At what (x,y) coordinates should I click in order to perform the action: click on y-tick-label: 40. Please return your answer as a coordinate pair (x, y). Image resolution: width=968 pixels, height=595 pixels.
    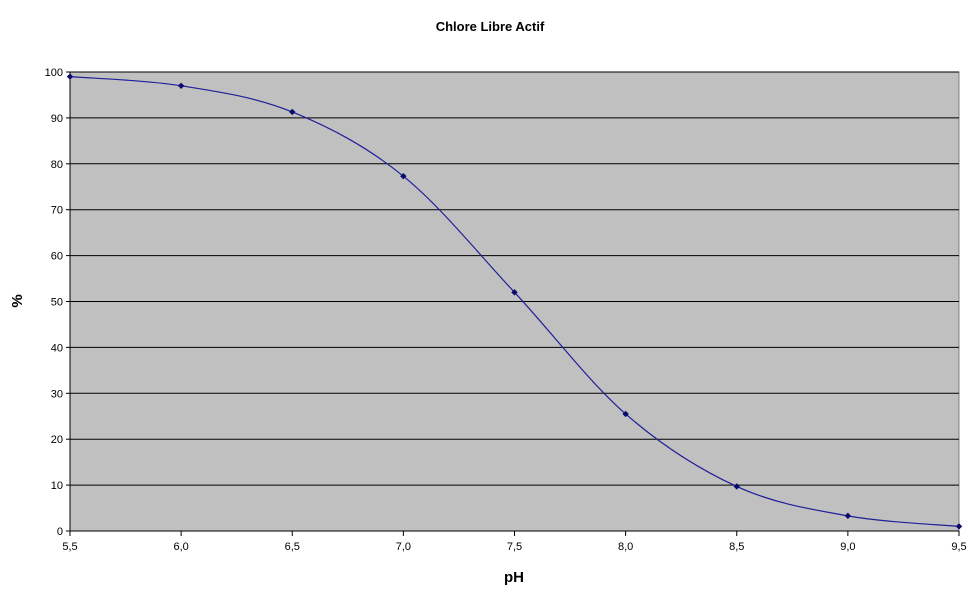
    Looking at the image, I should click on (57, 348).